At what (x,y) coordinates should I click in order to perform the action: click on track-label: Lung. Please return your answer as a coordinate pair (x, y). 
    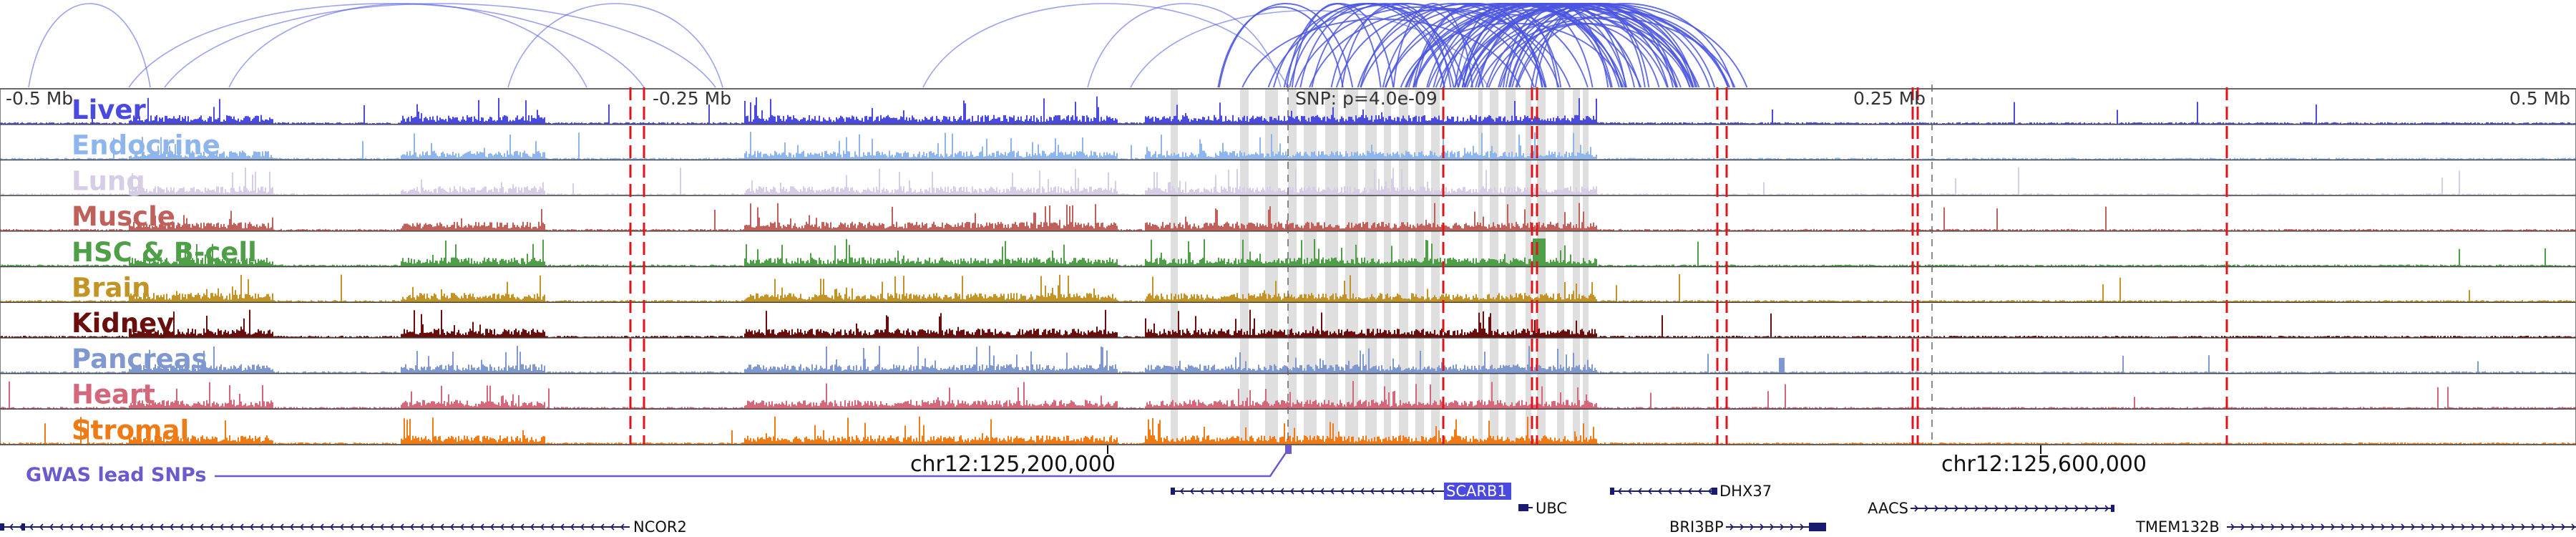
    Looking at the image, I should click on (108, 180).